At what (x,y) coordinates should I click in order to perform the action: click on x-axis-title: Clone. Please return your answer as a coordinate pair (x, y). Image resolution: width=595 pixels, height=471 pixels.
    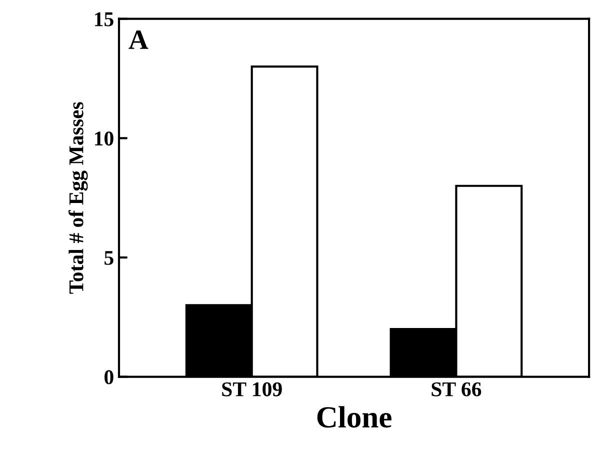
    Looking at the image, I should click on (354, 417).